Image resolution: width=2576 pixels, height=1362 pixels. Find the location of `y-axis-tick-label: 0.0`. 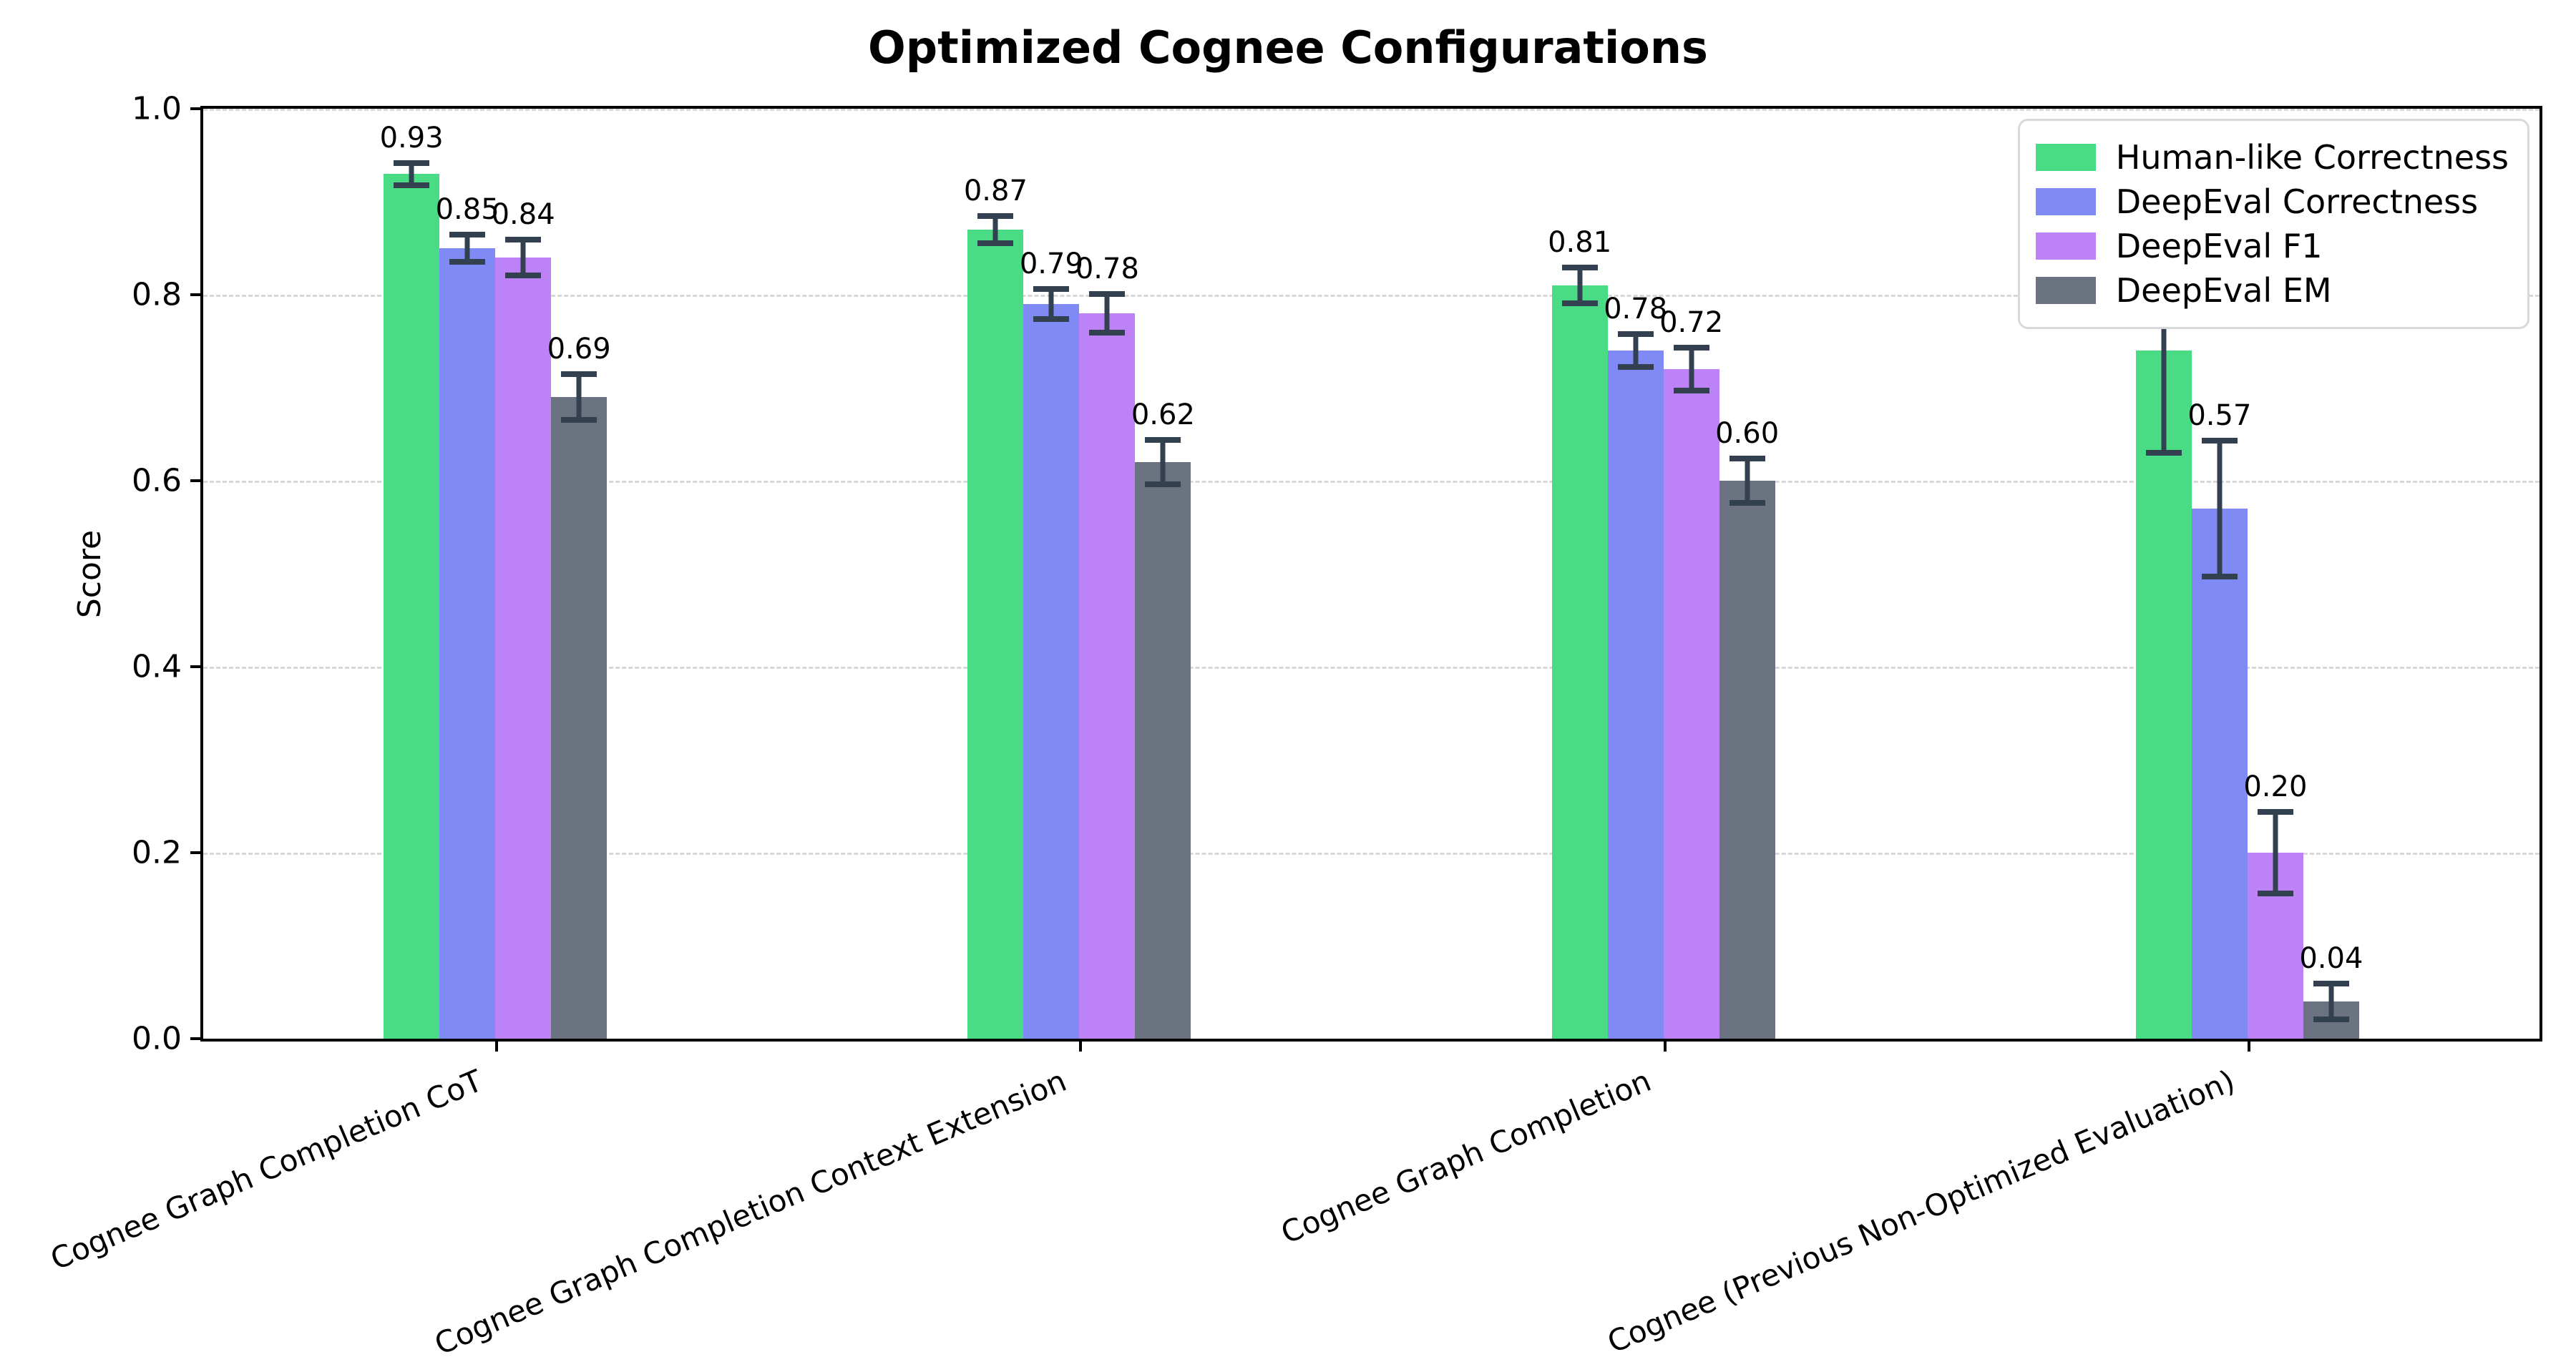

y-axis-tick-label: 0.0 is located at coordinates (157, 1038).